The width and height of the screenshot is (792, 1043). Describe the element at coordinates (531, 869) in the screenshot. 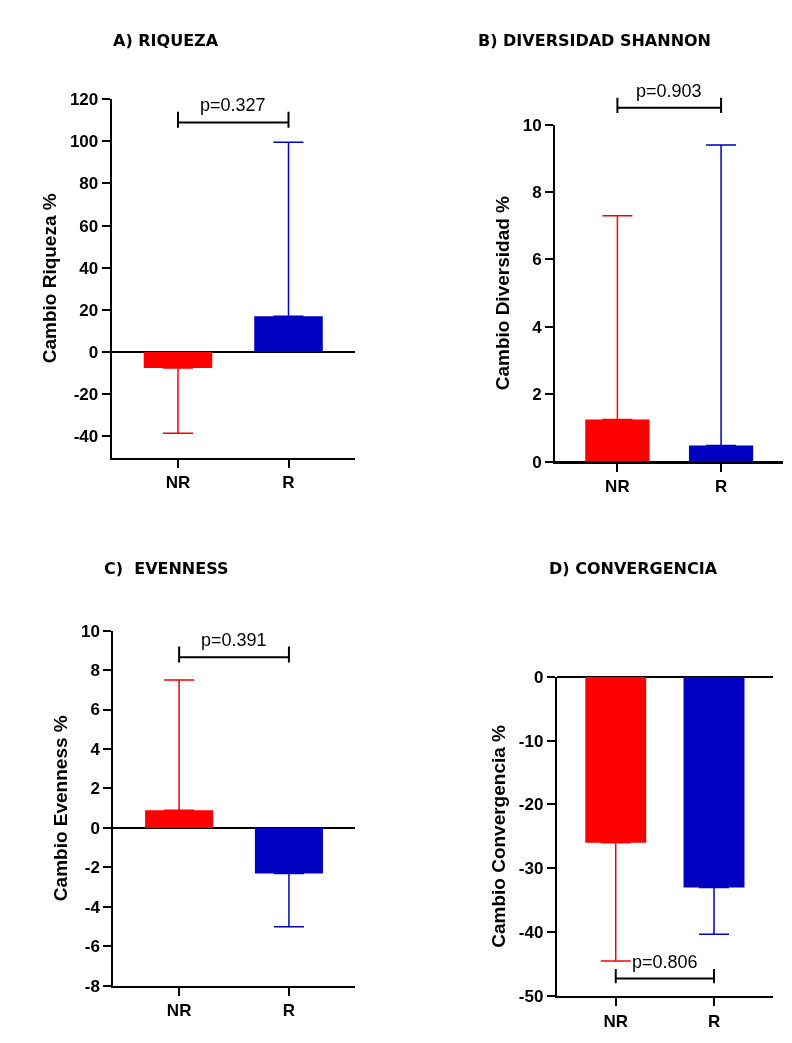

I see `y-tick-label: -30` at that location.